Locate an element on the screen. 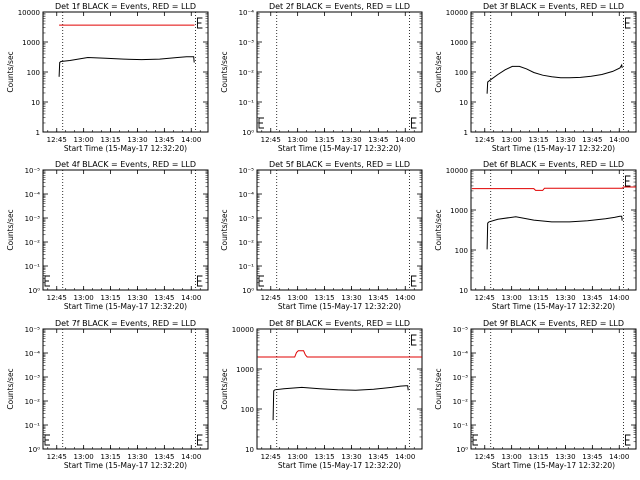 The height and width of the screenshot is (480, 640). chart-title: Det 2f BLACK = Events, RED = LLD is located at coordinates (339, 6).